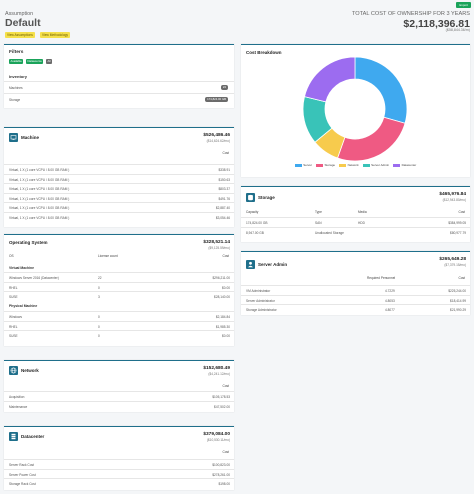 This screenshot has width=474, height=494. Describe the element at coordinates (20, 35) in the screenshot. I see `view-assumptions-button: View Assumptions` at that location.